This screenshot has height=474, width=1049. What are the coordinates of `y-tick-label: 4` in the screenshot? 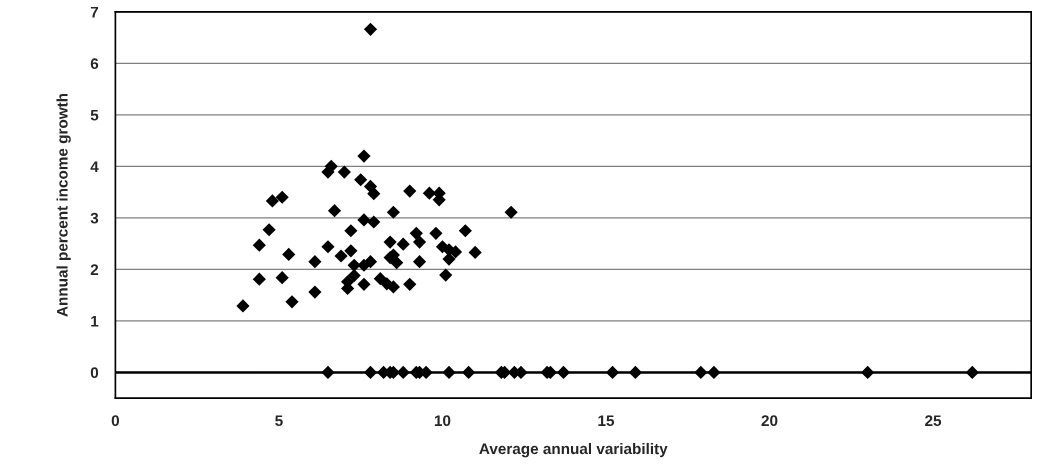 It's located at (94, 166).